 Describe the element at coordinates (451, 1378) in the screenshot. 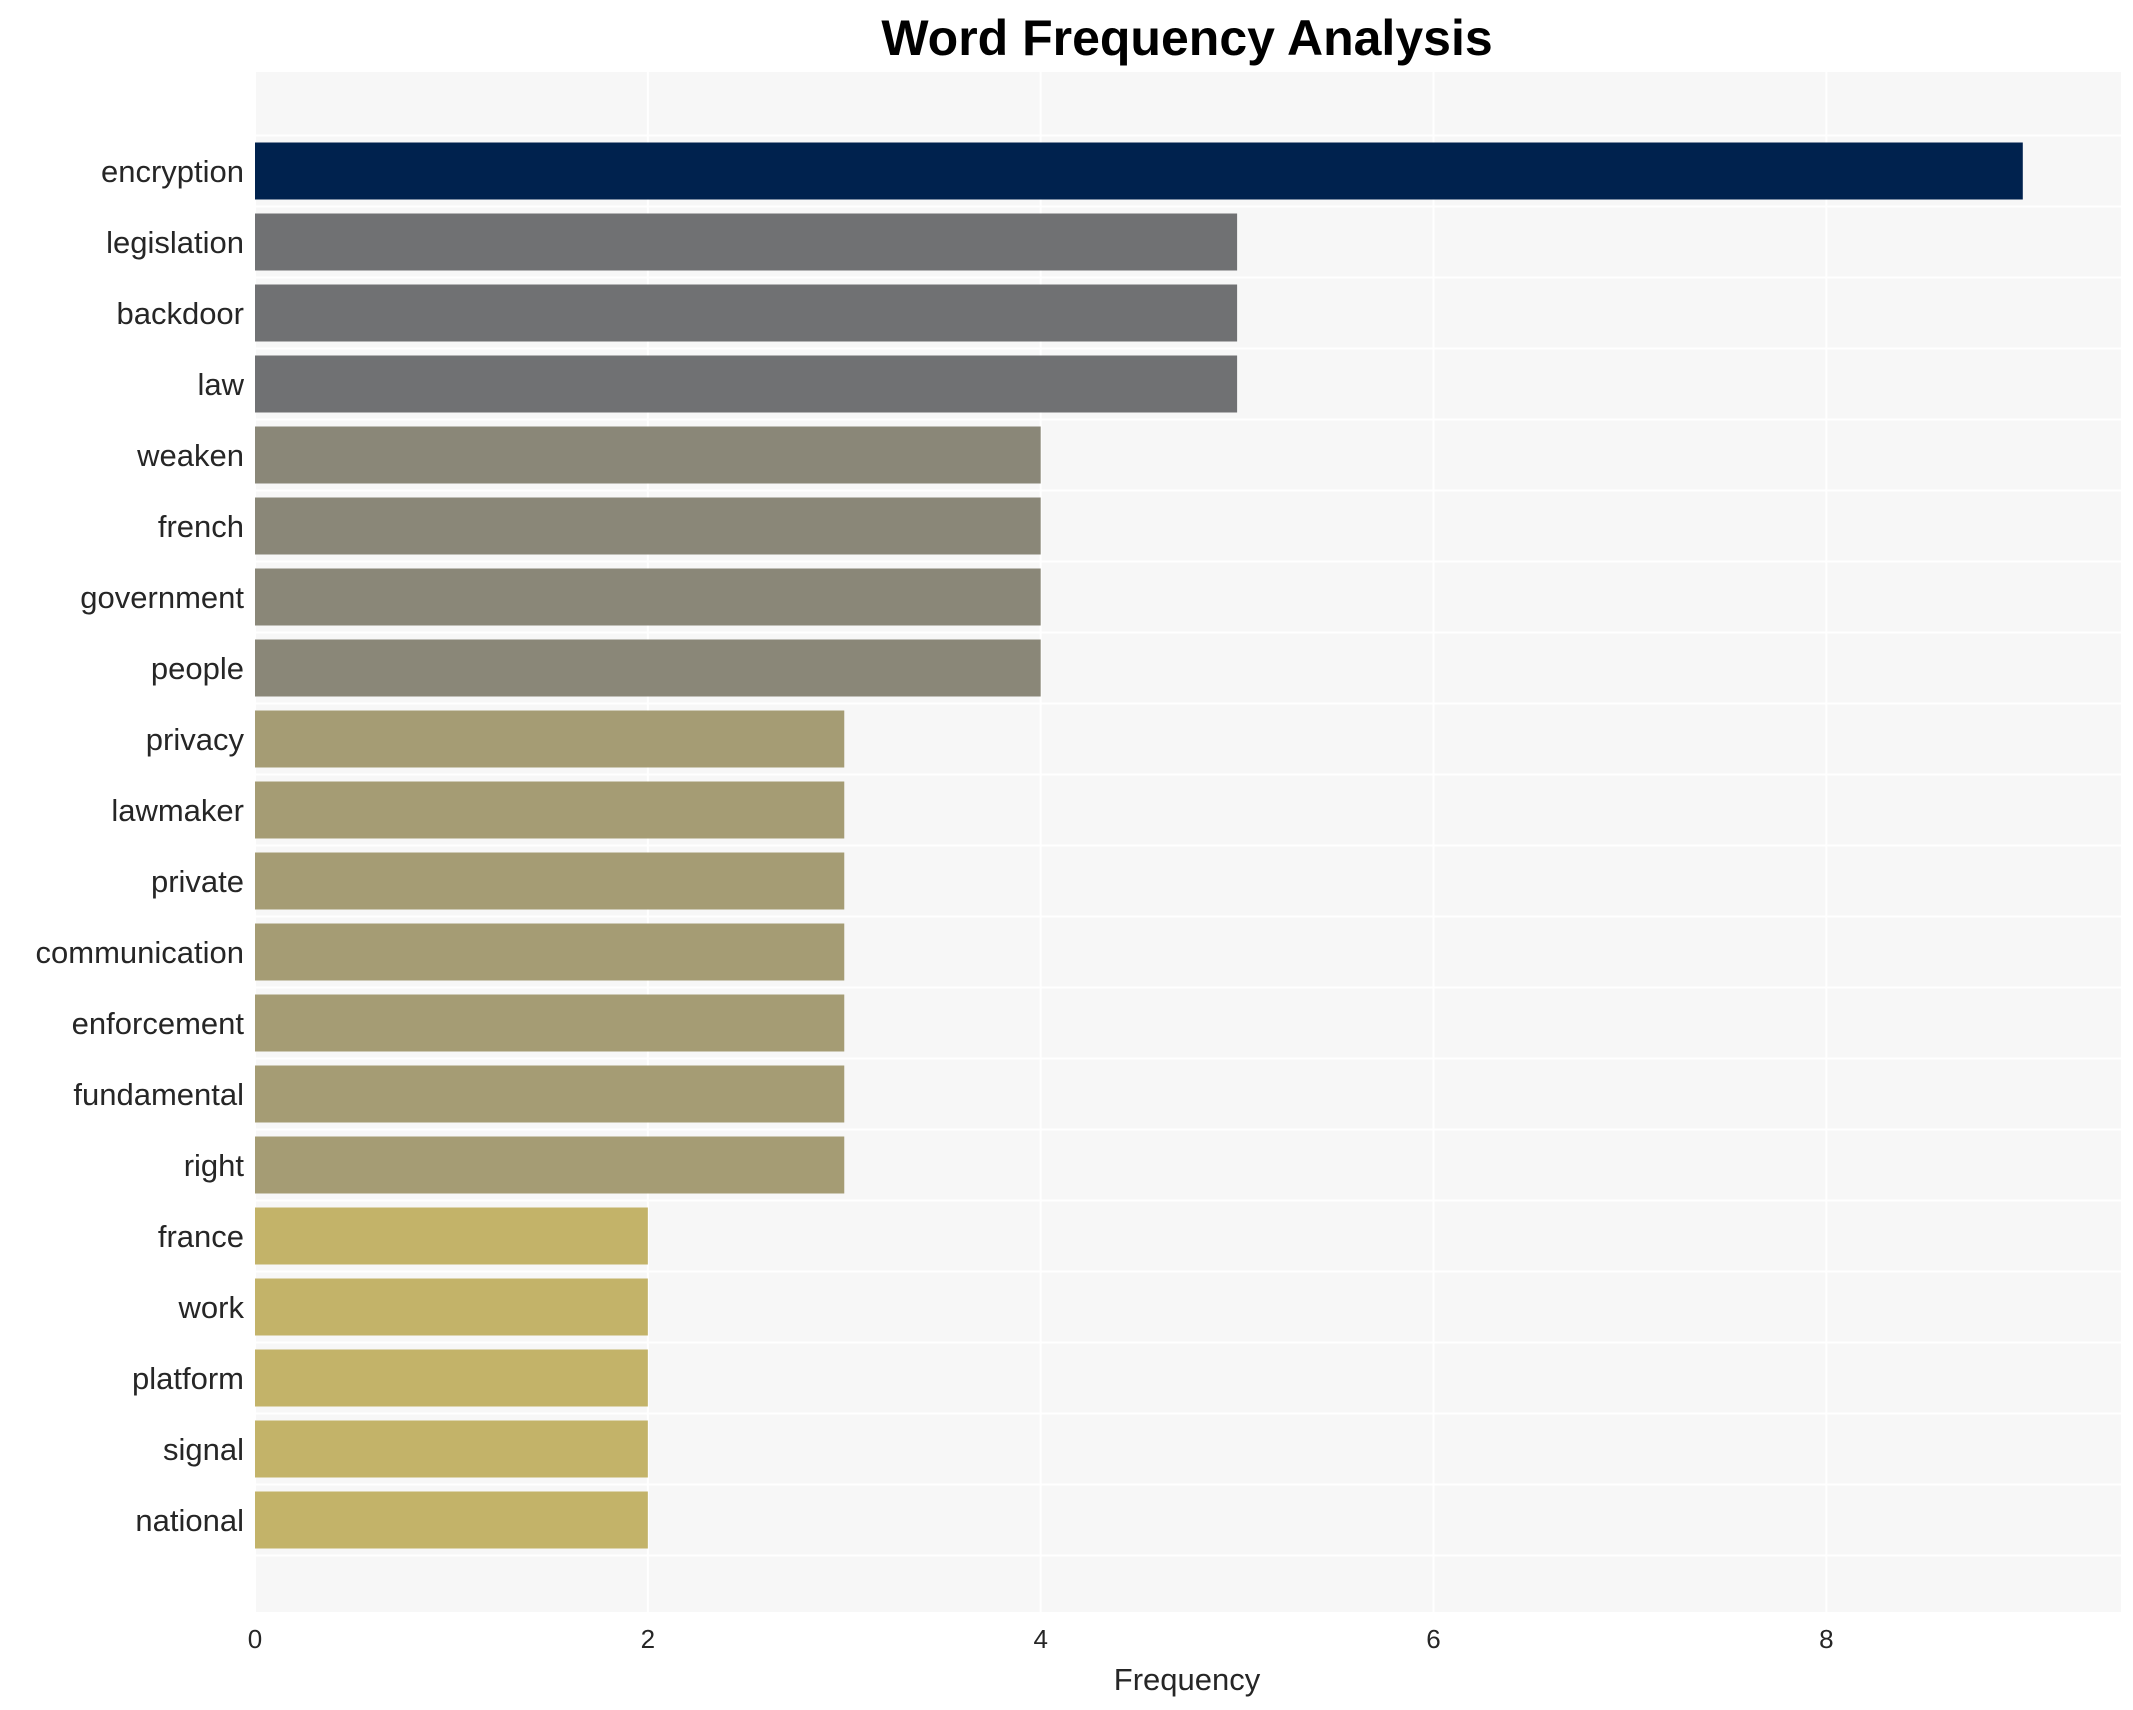

I see `bar-platform` at that location.